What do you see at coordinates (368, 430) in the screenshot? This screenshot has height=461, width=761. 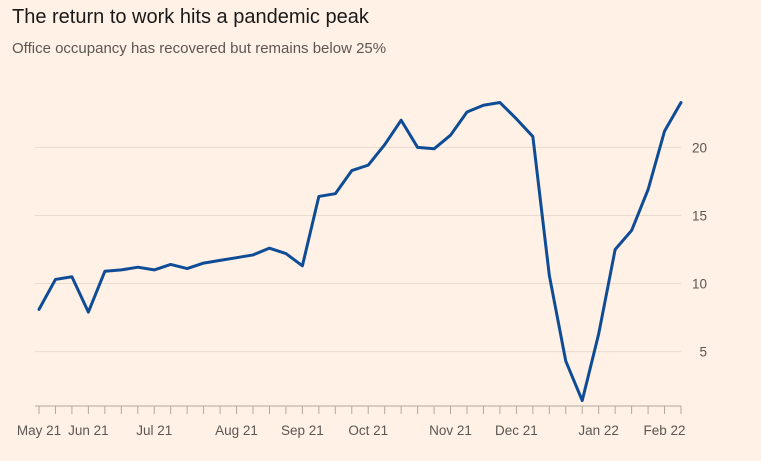 I see `x-tick-label: Oct 21` at bounding box center [368, 430].